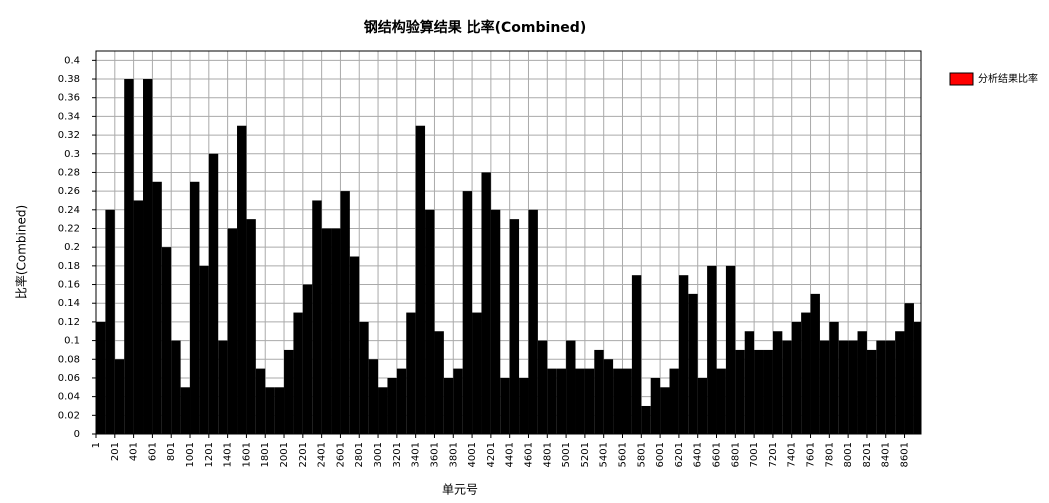 This screenshot has width=1049, height=503. Describe the element at coordinates (152, 451) in the screenshot. I see `x-tick-label: 601` at that location.